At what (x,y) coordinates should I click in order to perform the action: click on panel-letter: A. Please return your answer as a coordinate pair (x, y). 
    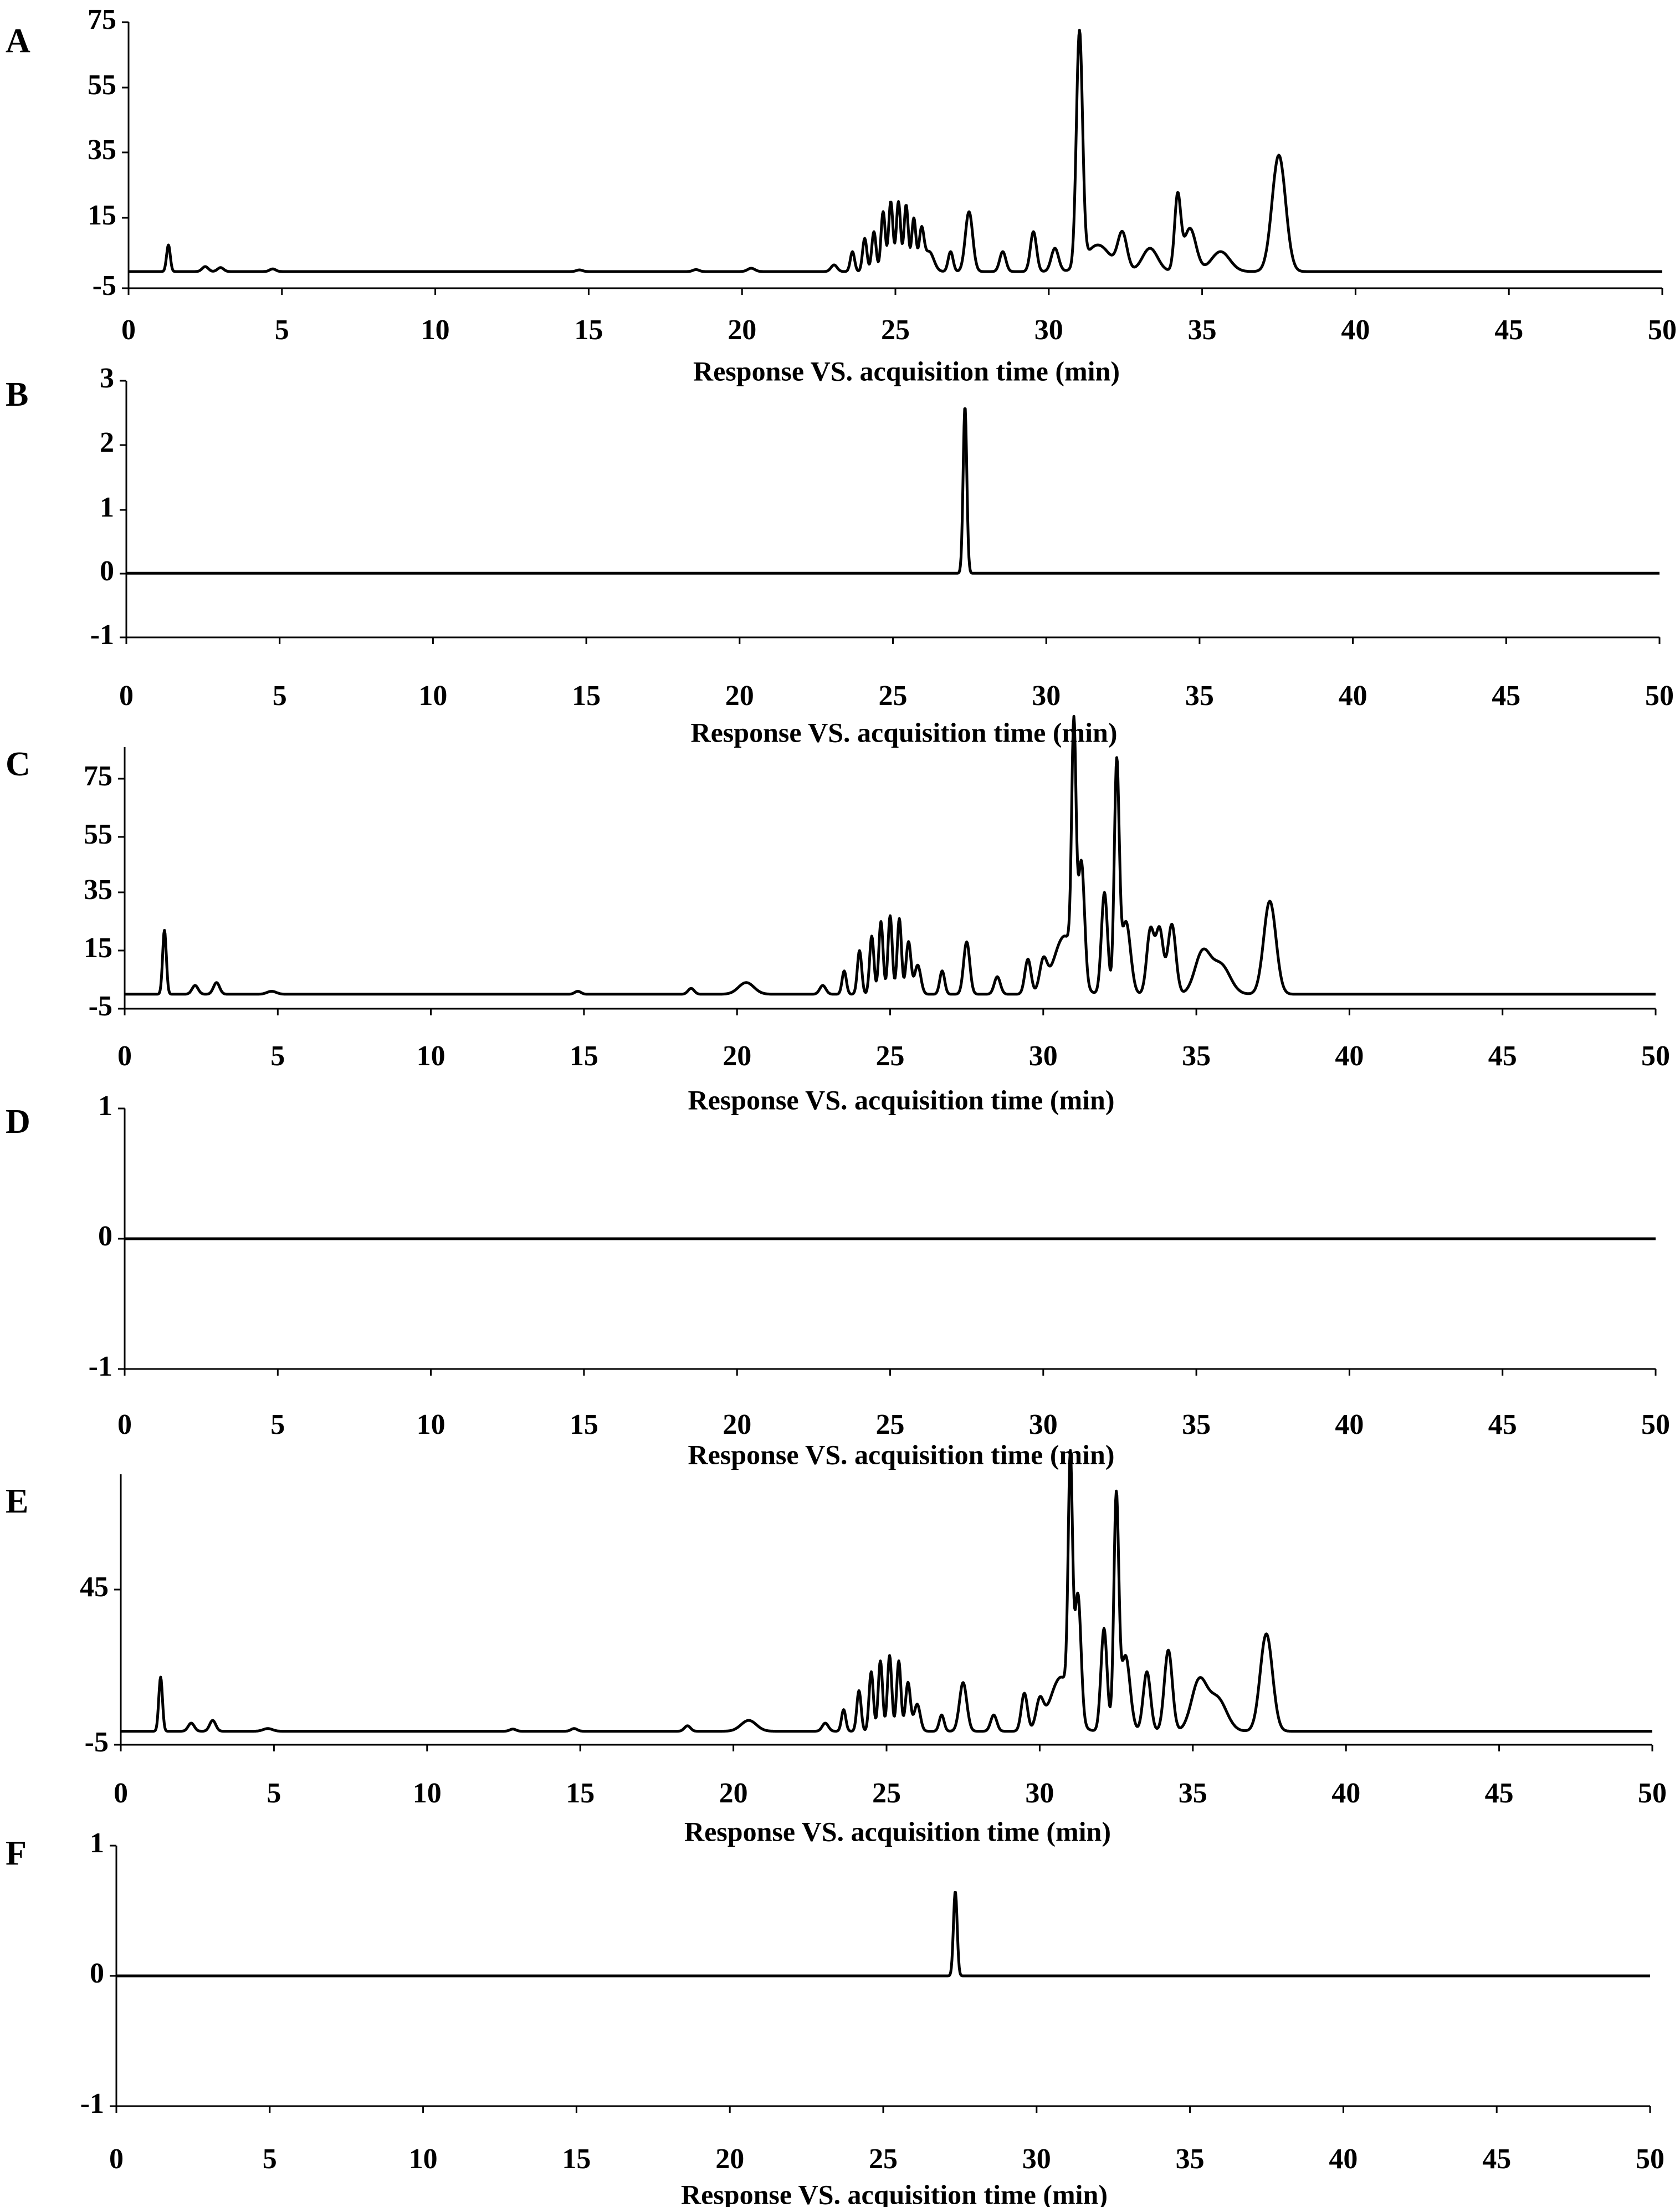
    Looking at the image, I should click on (18, 41).